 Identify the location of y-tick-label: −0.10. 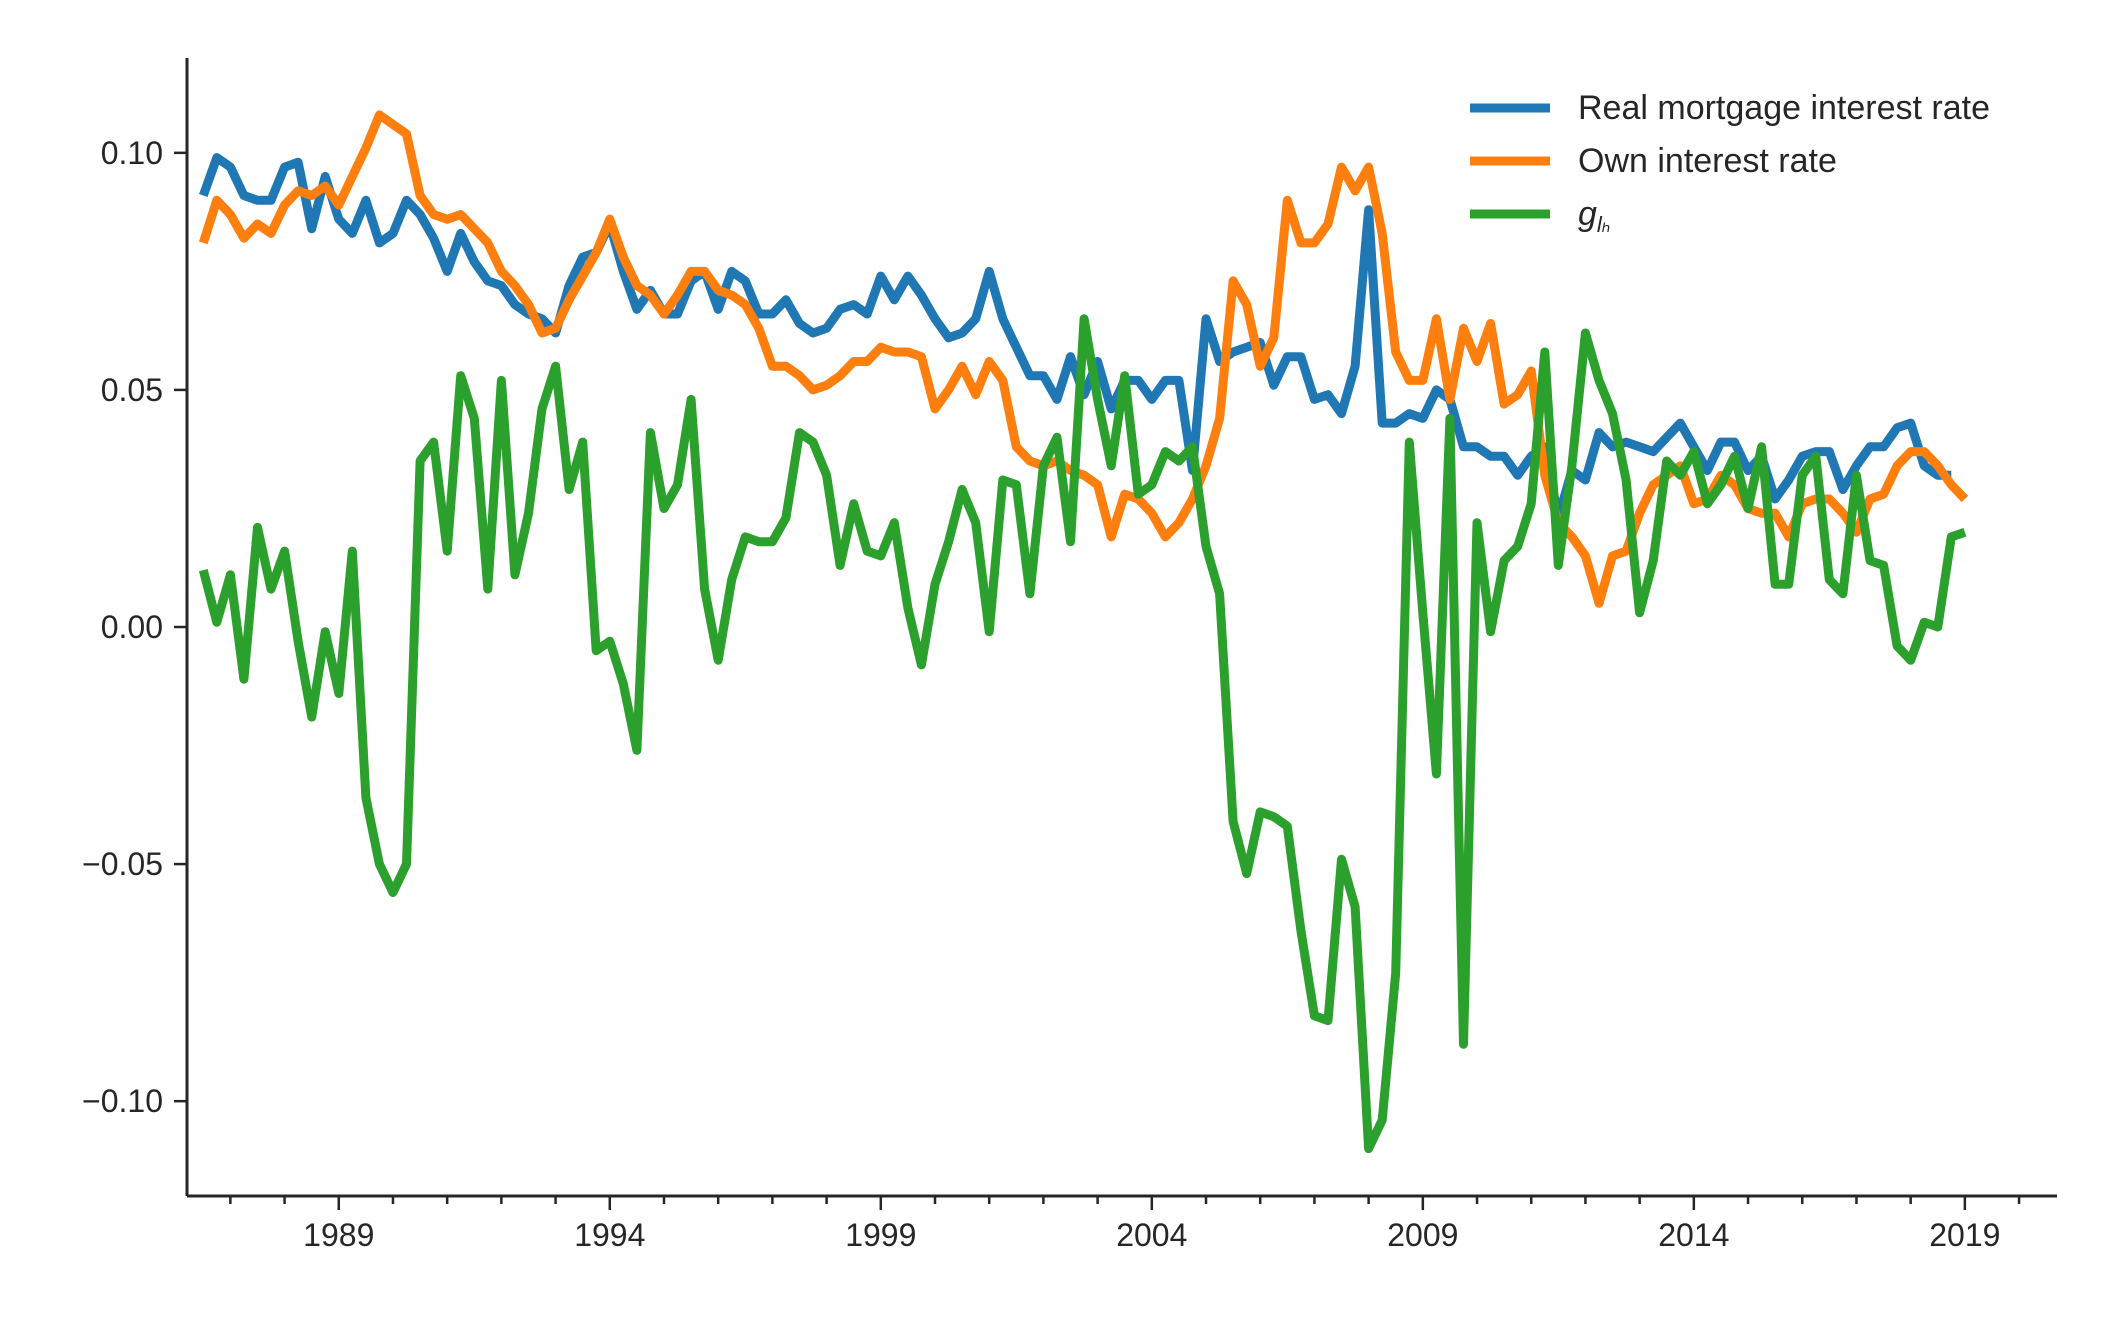
(122, 1101).